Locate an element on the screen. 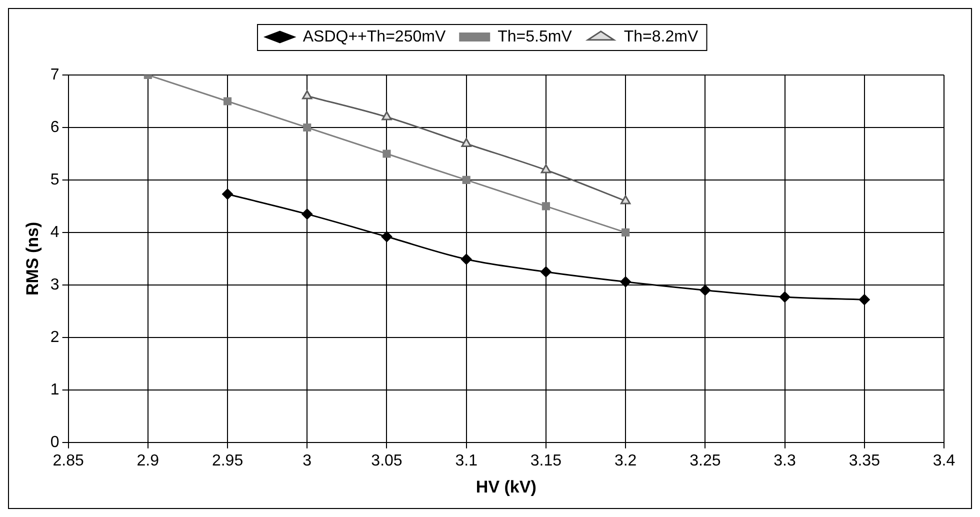 This screenshot has height=517, width=980. x-tick-label: 3.25 is located at coordinates (705, 461).